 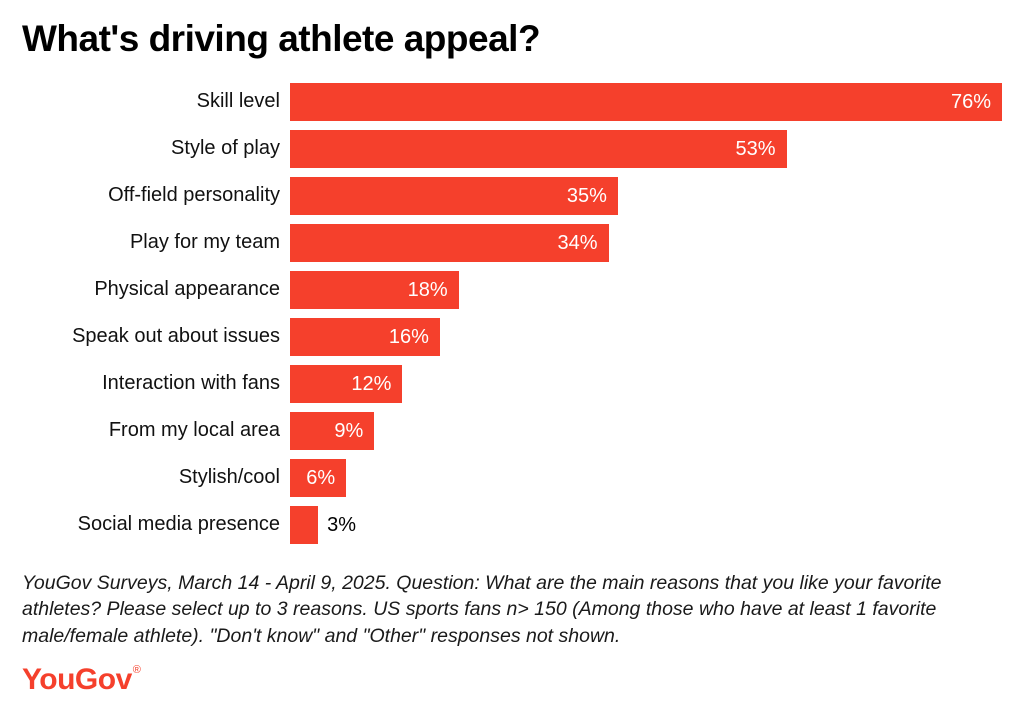 What do you see at coordinates (321, 477) in the screenshot?
I see `value-label: 6%` at bounding box center [321, 477].